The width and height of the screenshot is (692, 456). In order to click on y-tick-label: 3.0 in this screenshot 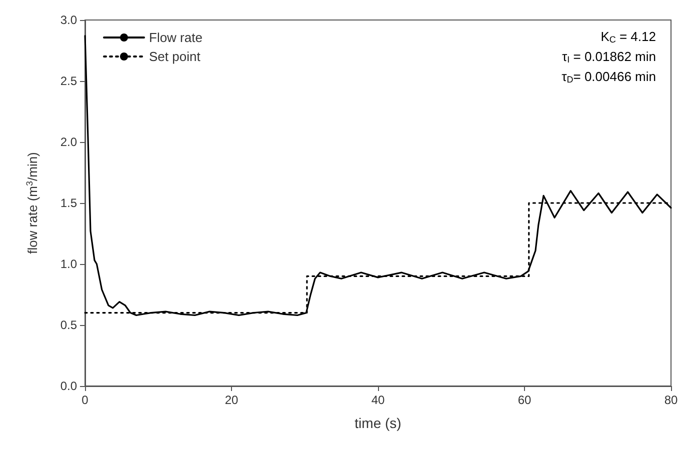, I will do `click(69, 20)`.